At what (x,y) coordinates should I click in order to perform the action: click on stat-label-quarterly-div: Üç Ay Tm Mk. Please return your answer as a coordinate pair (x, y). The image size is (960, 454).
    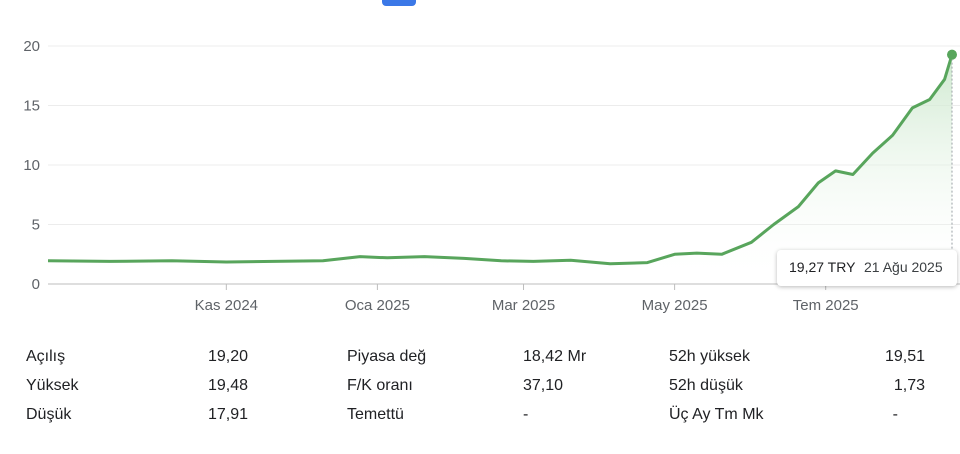
    Looking at the image, I should click on (716, 414).